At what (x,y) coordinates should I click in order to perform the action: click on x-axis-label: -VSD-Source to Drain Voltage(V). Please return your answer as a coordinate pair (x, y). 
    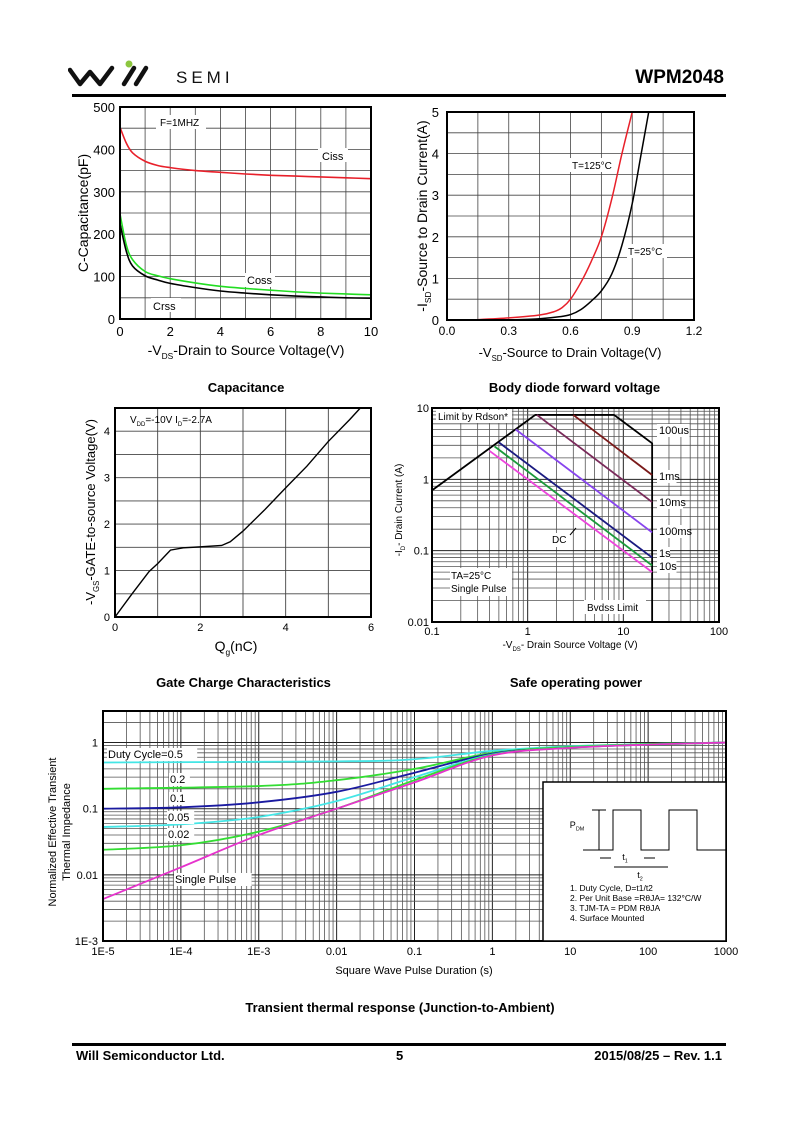
    Looking at the image, I should click on (570, 354).